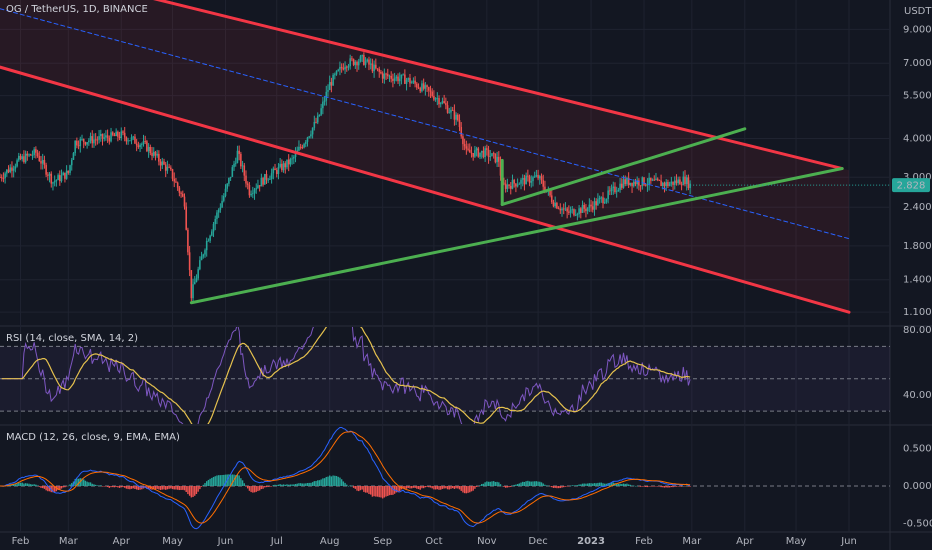 This screenshot has width=932, height=550. I want to click on x-tick-label: Sep, so click(382, 541).